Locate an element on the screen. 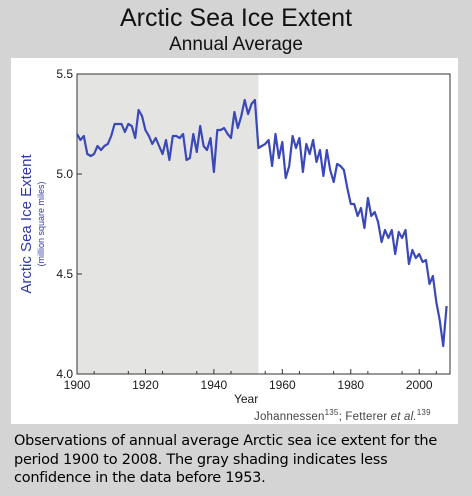 The image size is (472, 496). y-tick-label: 5.0 is located at coordinates (64, 174).